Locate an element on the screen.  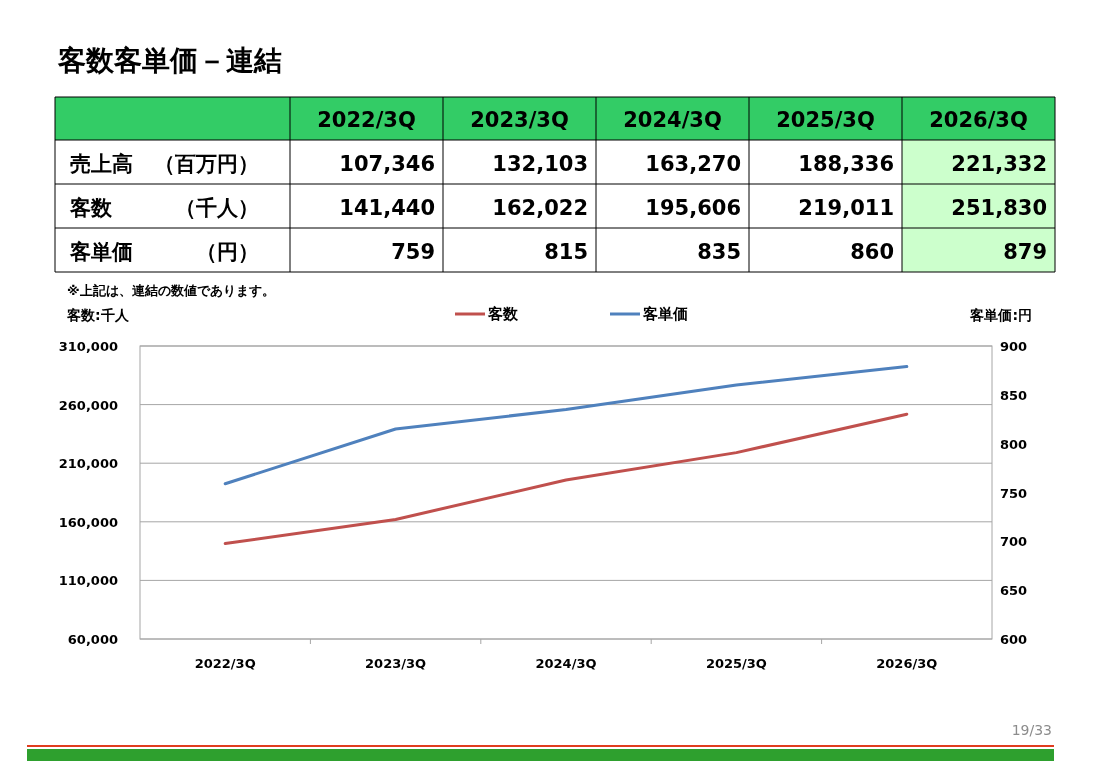
data-label: 163,270 is located at coordinates (693, 164).